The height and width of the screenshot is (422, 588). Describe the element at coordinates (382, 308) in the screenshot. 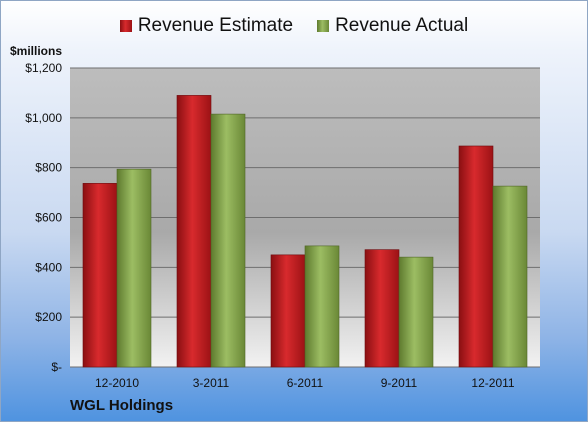

I see `bar-estimate-9-2011` at that location.